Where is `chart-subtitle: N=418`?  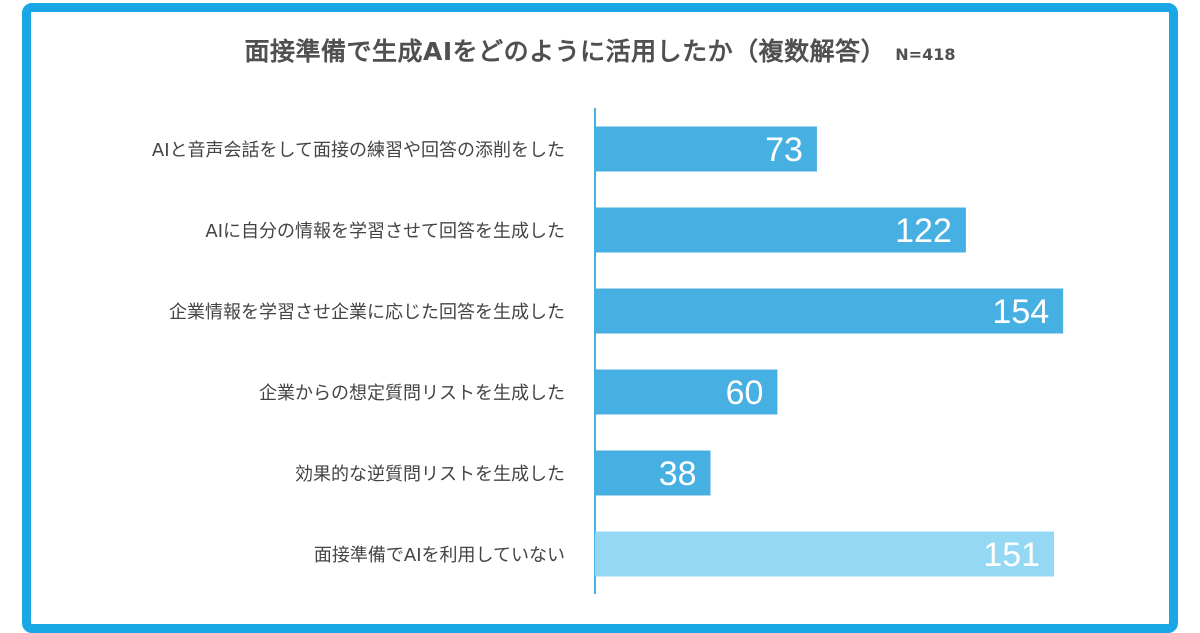
chart-subtitle: N=418 is located at coordinates (925, 54).